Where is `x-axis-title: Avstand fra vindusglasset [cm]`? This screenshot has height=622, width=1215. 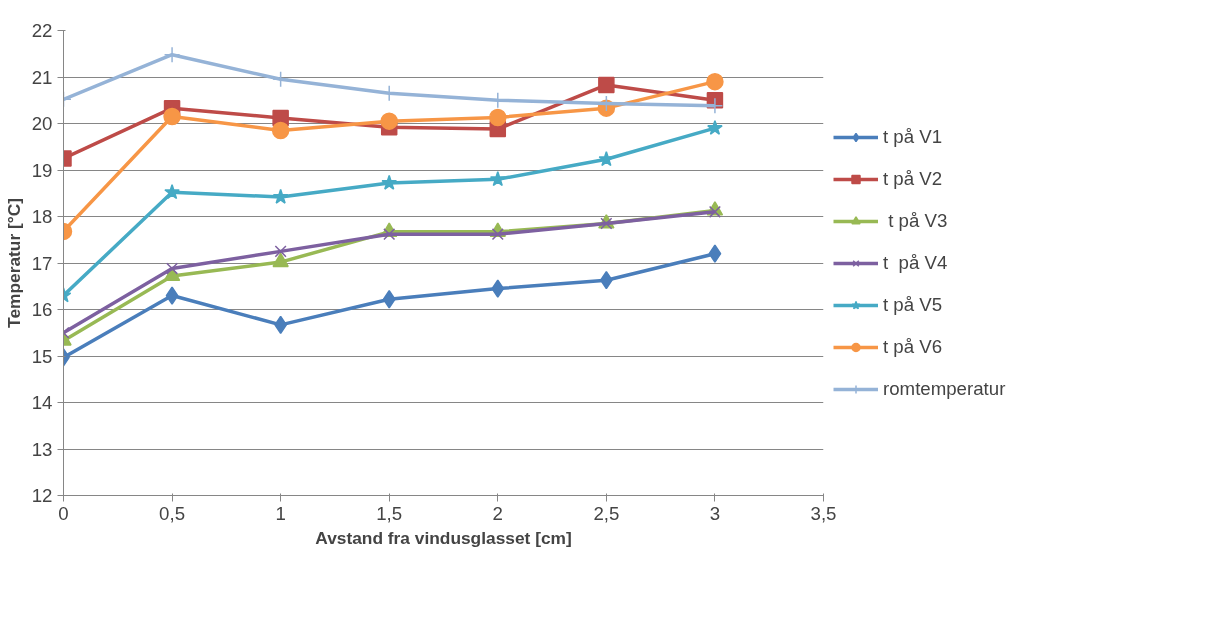
x-axis-title: Avstand fra vindusglasset [cm] is located at coordinates (443, 537).